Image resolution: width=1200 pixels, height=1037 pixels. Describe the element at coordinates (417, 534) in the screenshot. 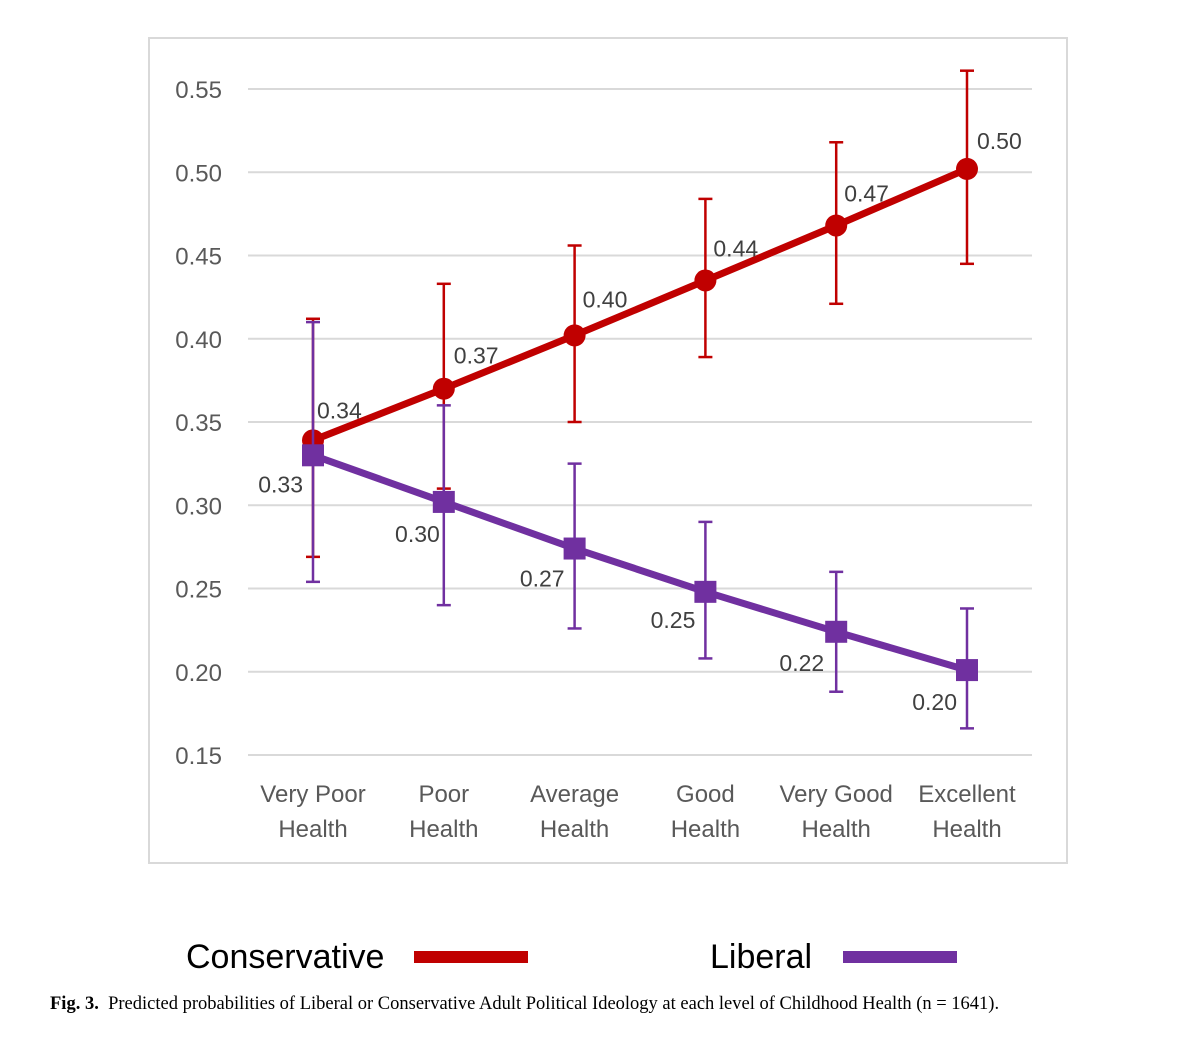

I see `data-label: 0.30` at that location.